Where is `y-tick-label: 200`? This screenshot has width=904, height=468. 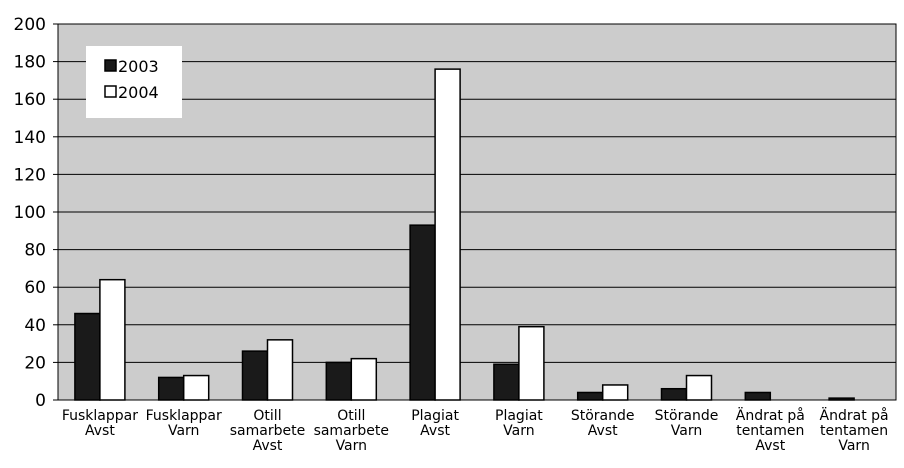
y-tick-label: 200 is located at coordinates (30, 25).